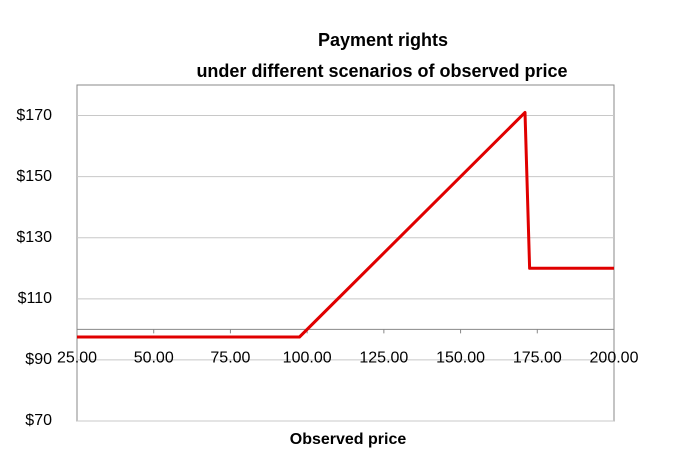 The image size is (691, 472). Describe the element at coordinates (38, 359) in the screenshot. I see `y-tick-label: $90` at that location.